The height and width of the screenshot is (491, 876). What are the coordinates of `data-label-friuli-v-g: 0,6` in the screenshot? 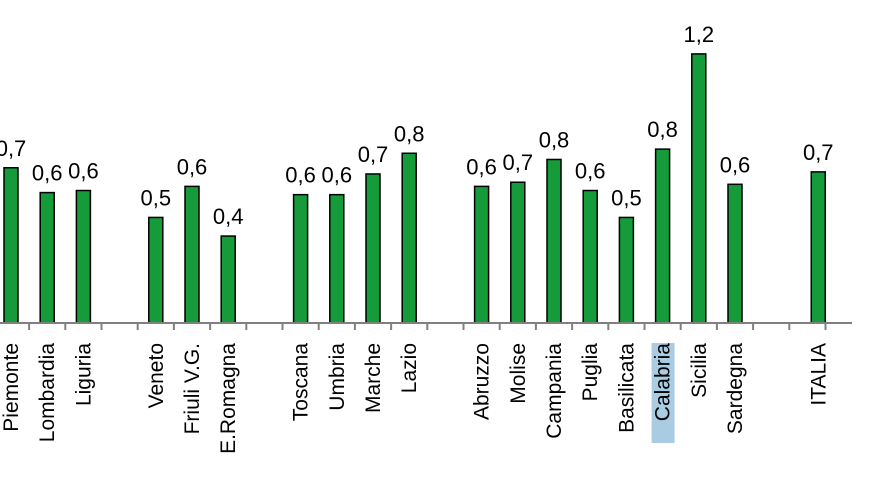 It's located at (192, 166).